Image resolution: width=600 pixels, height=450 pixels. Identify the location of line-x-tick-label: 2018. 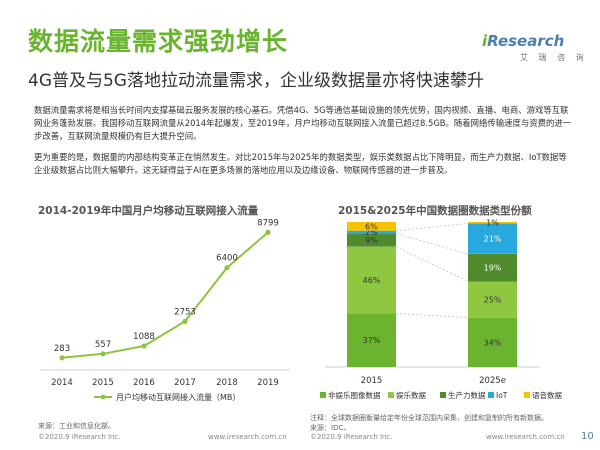
(227, 383).